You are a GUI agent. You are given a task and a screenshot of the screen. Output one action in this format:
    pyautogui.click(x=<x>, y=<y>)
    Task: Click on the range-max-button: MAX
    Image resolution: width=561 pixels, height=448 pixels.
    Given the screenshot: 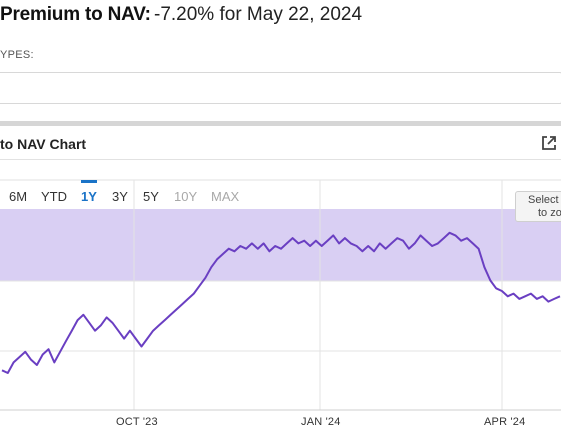 What is the action you would take?
    pyautogui.click(x=225, y=196)
    